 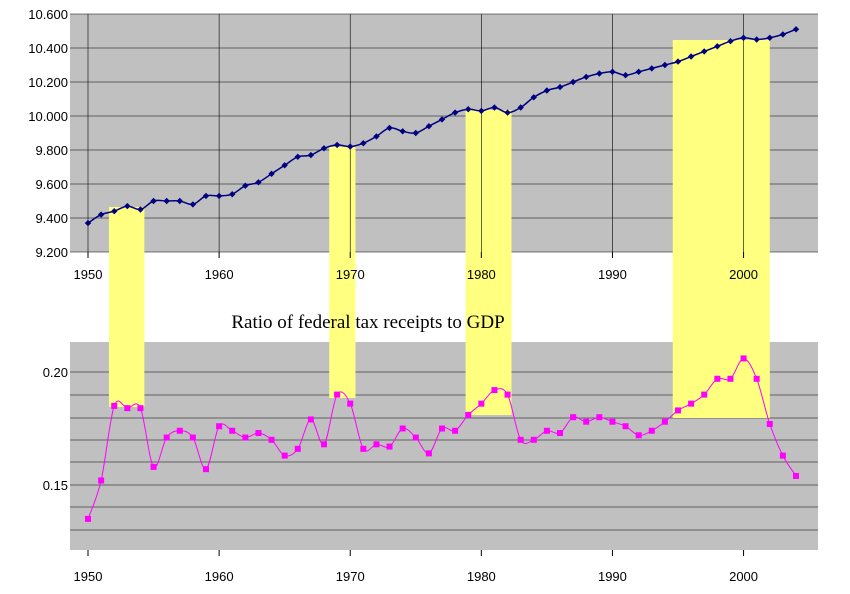 I want to click on y-tick-label-1: 10.600, so click(x=48, y=14).